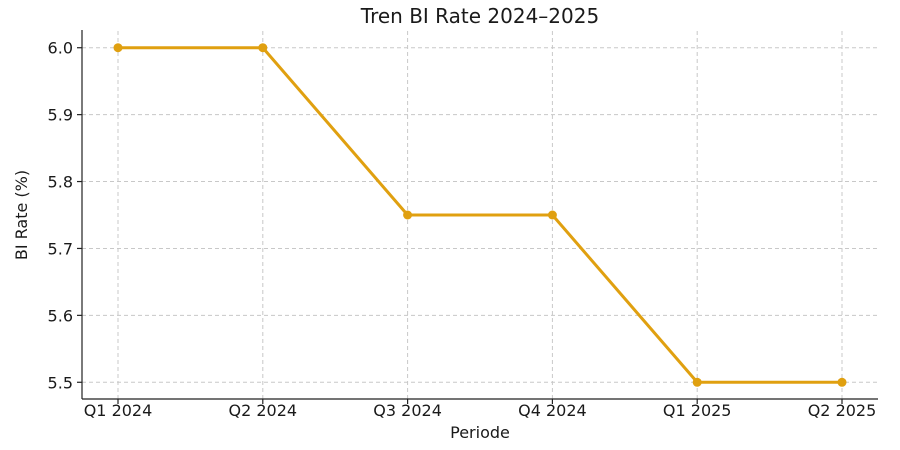  Describe the element at coordinates (60, 115) in the screenshot. I see `y-tick-label: 5.9` at that location.